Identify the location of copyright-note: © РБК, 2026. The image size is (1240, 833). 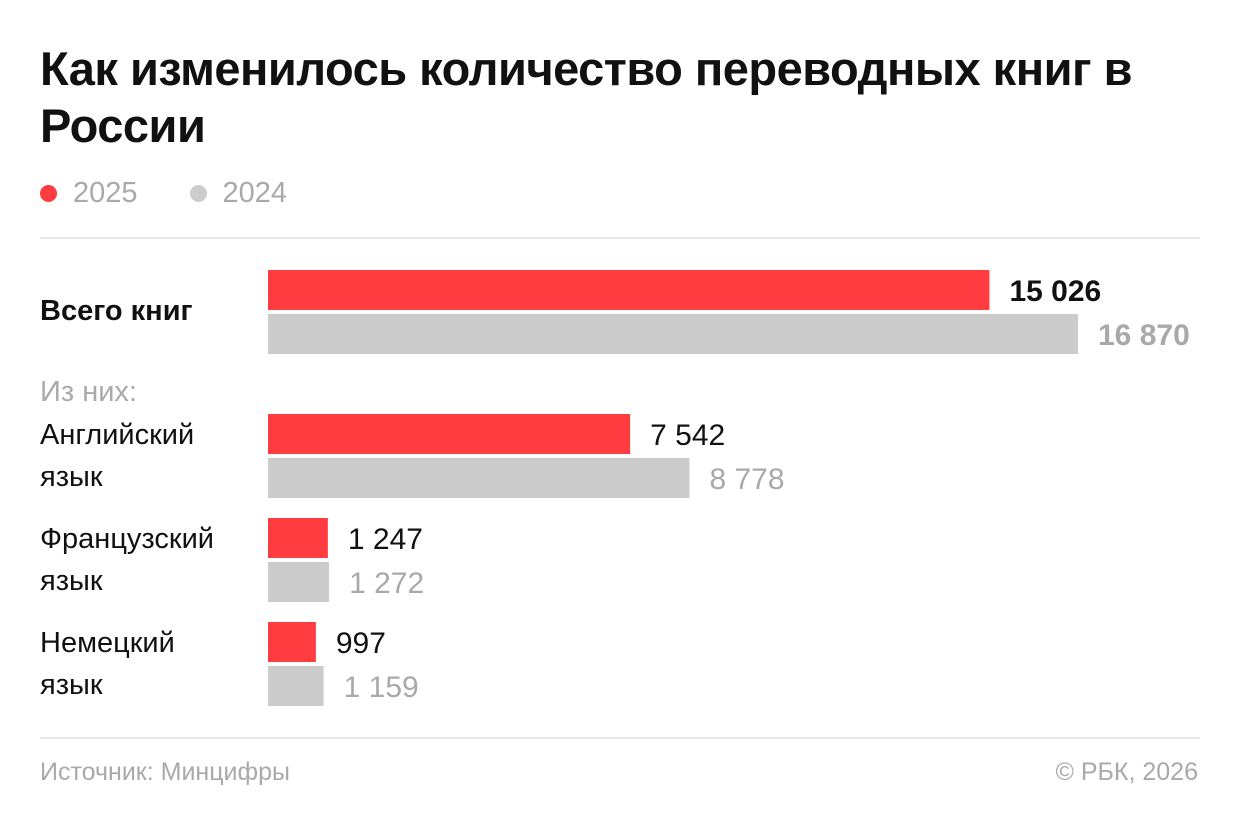
(1126, 772).